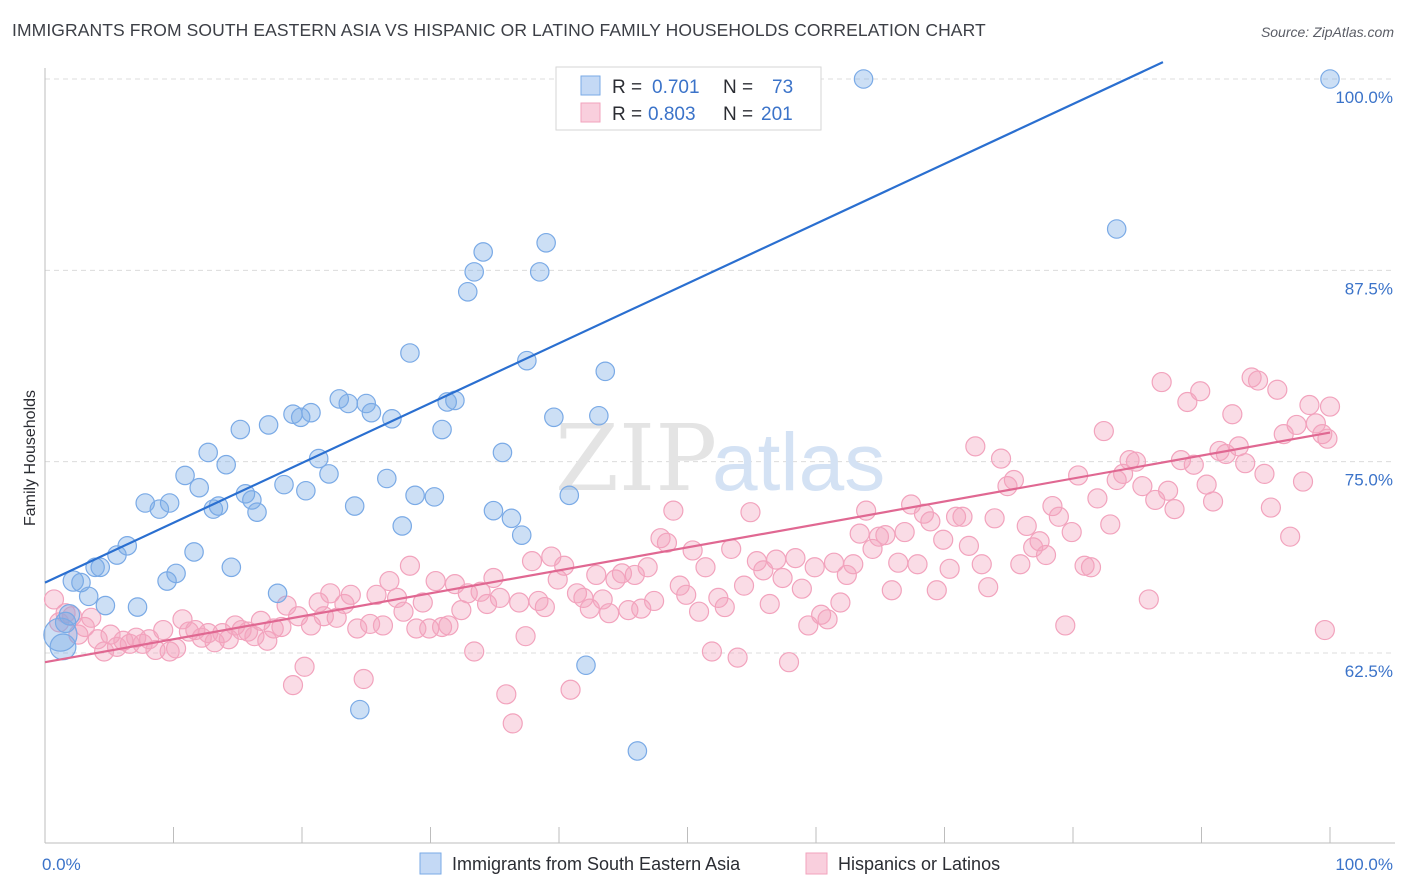 The image size is (1406, 892). I want to click on watermark-atlas: atlas, so click(798, 462).